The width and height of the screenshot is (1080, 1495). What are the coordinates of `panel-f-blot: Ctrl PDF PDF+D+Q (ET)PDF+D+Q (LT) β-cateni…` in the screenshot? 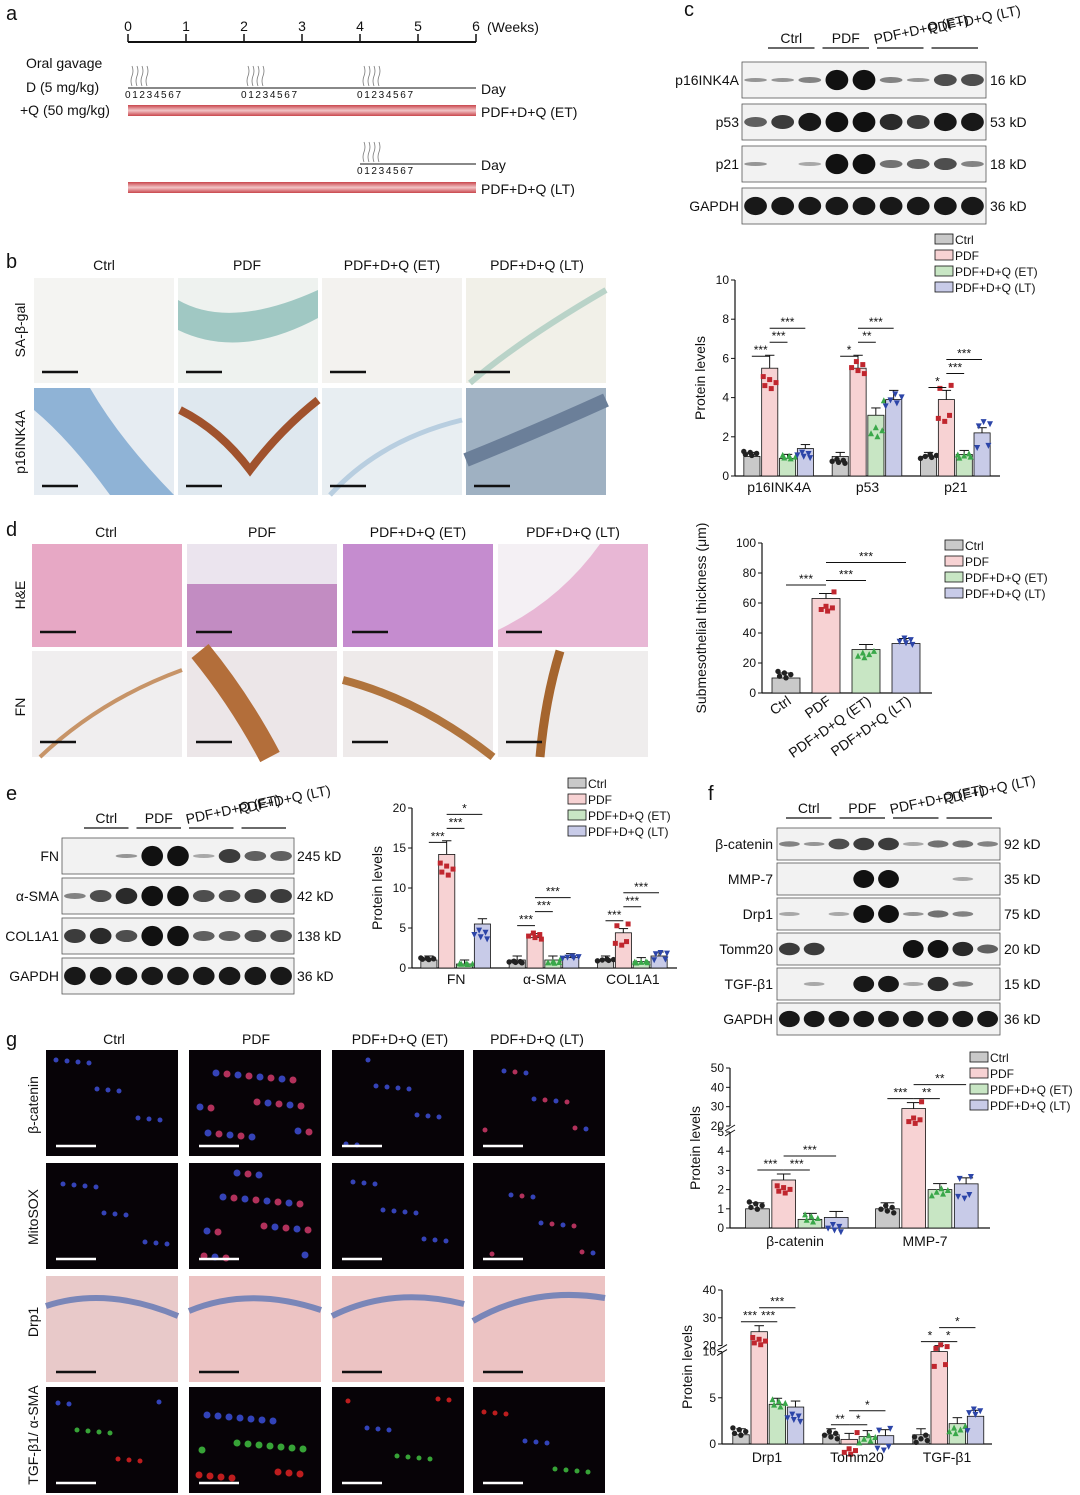 It's located at (878, 904).